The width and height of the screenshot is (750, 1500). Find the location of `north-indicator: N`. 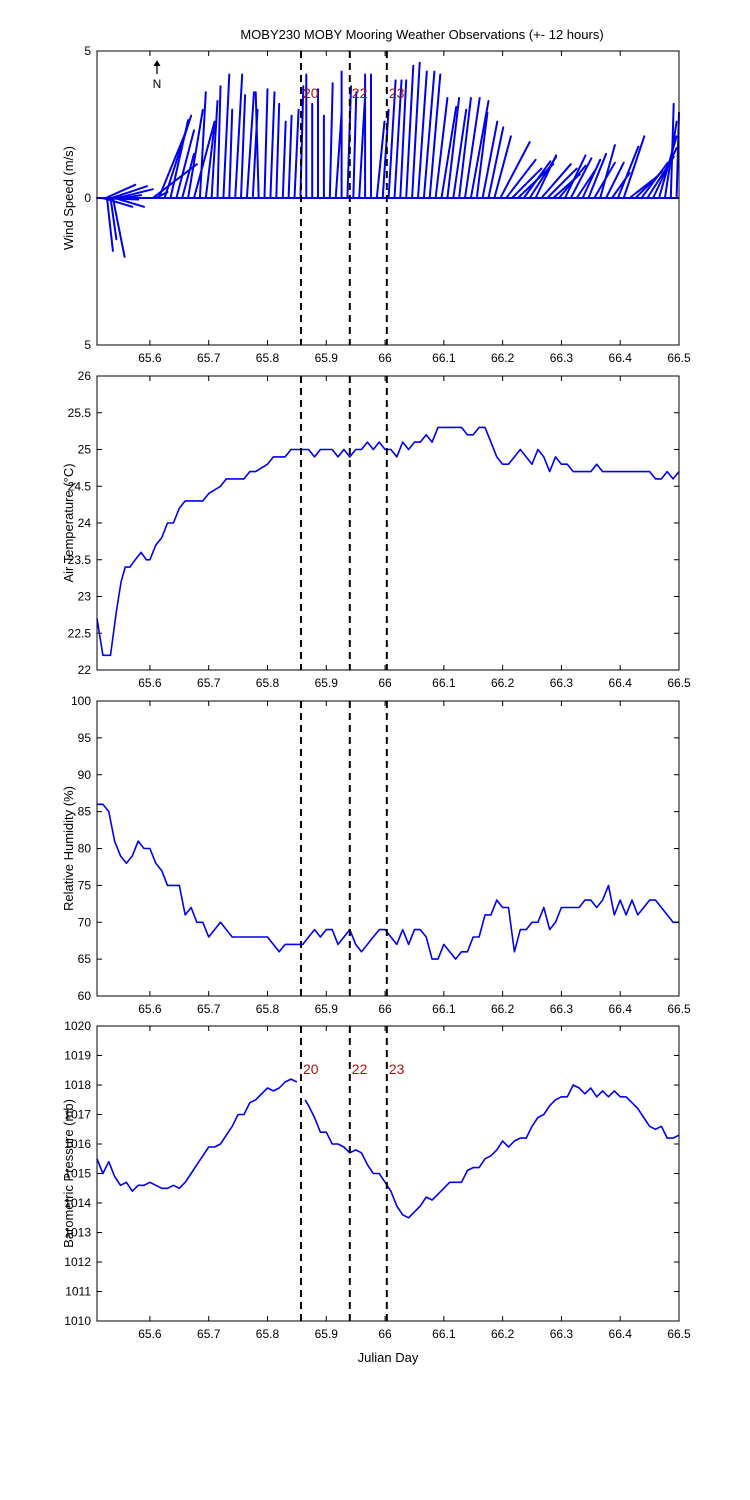

north-indicator: N is located at coordinates (157, 75).